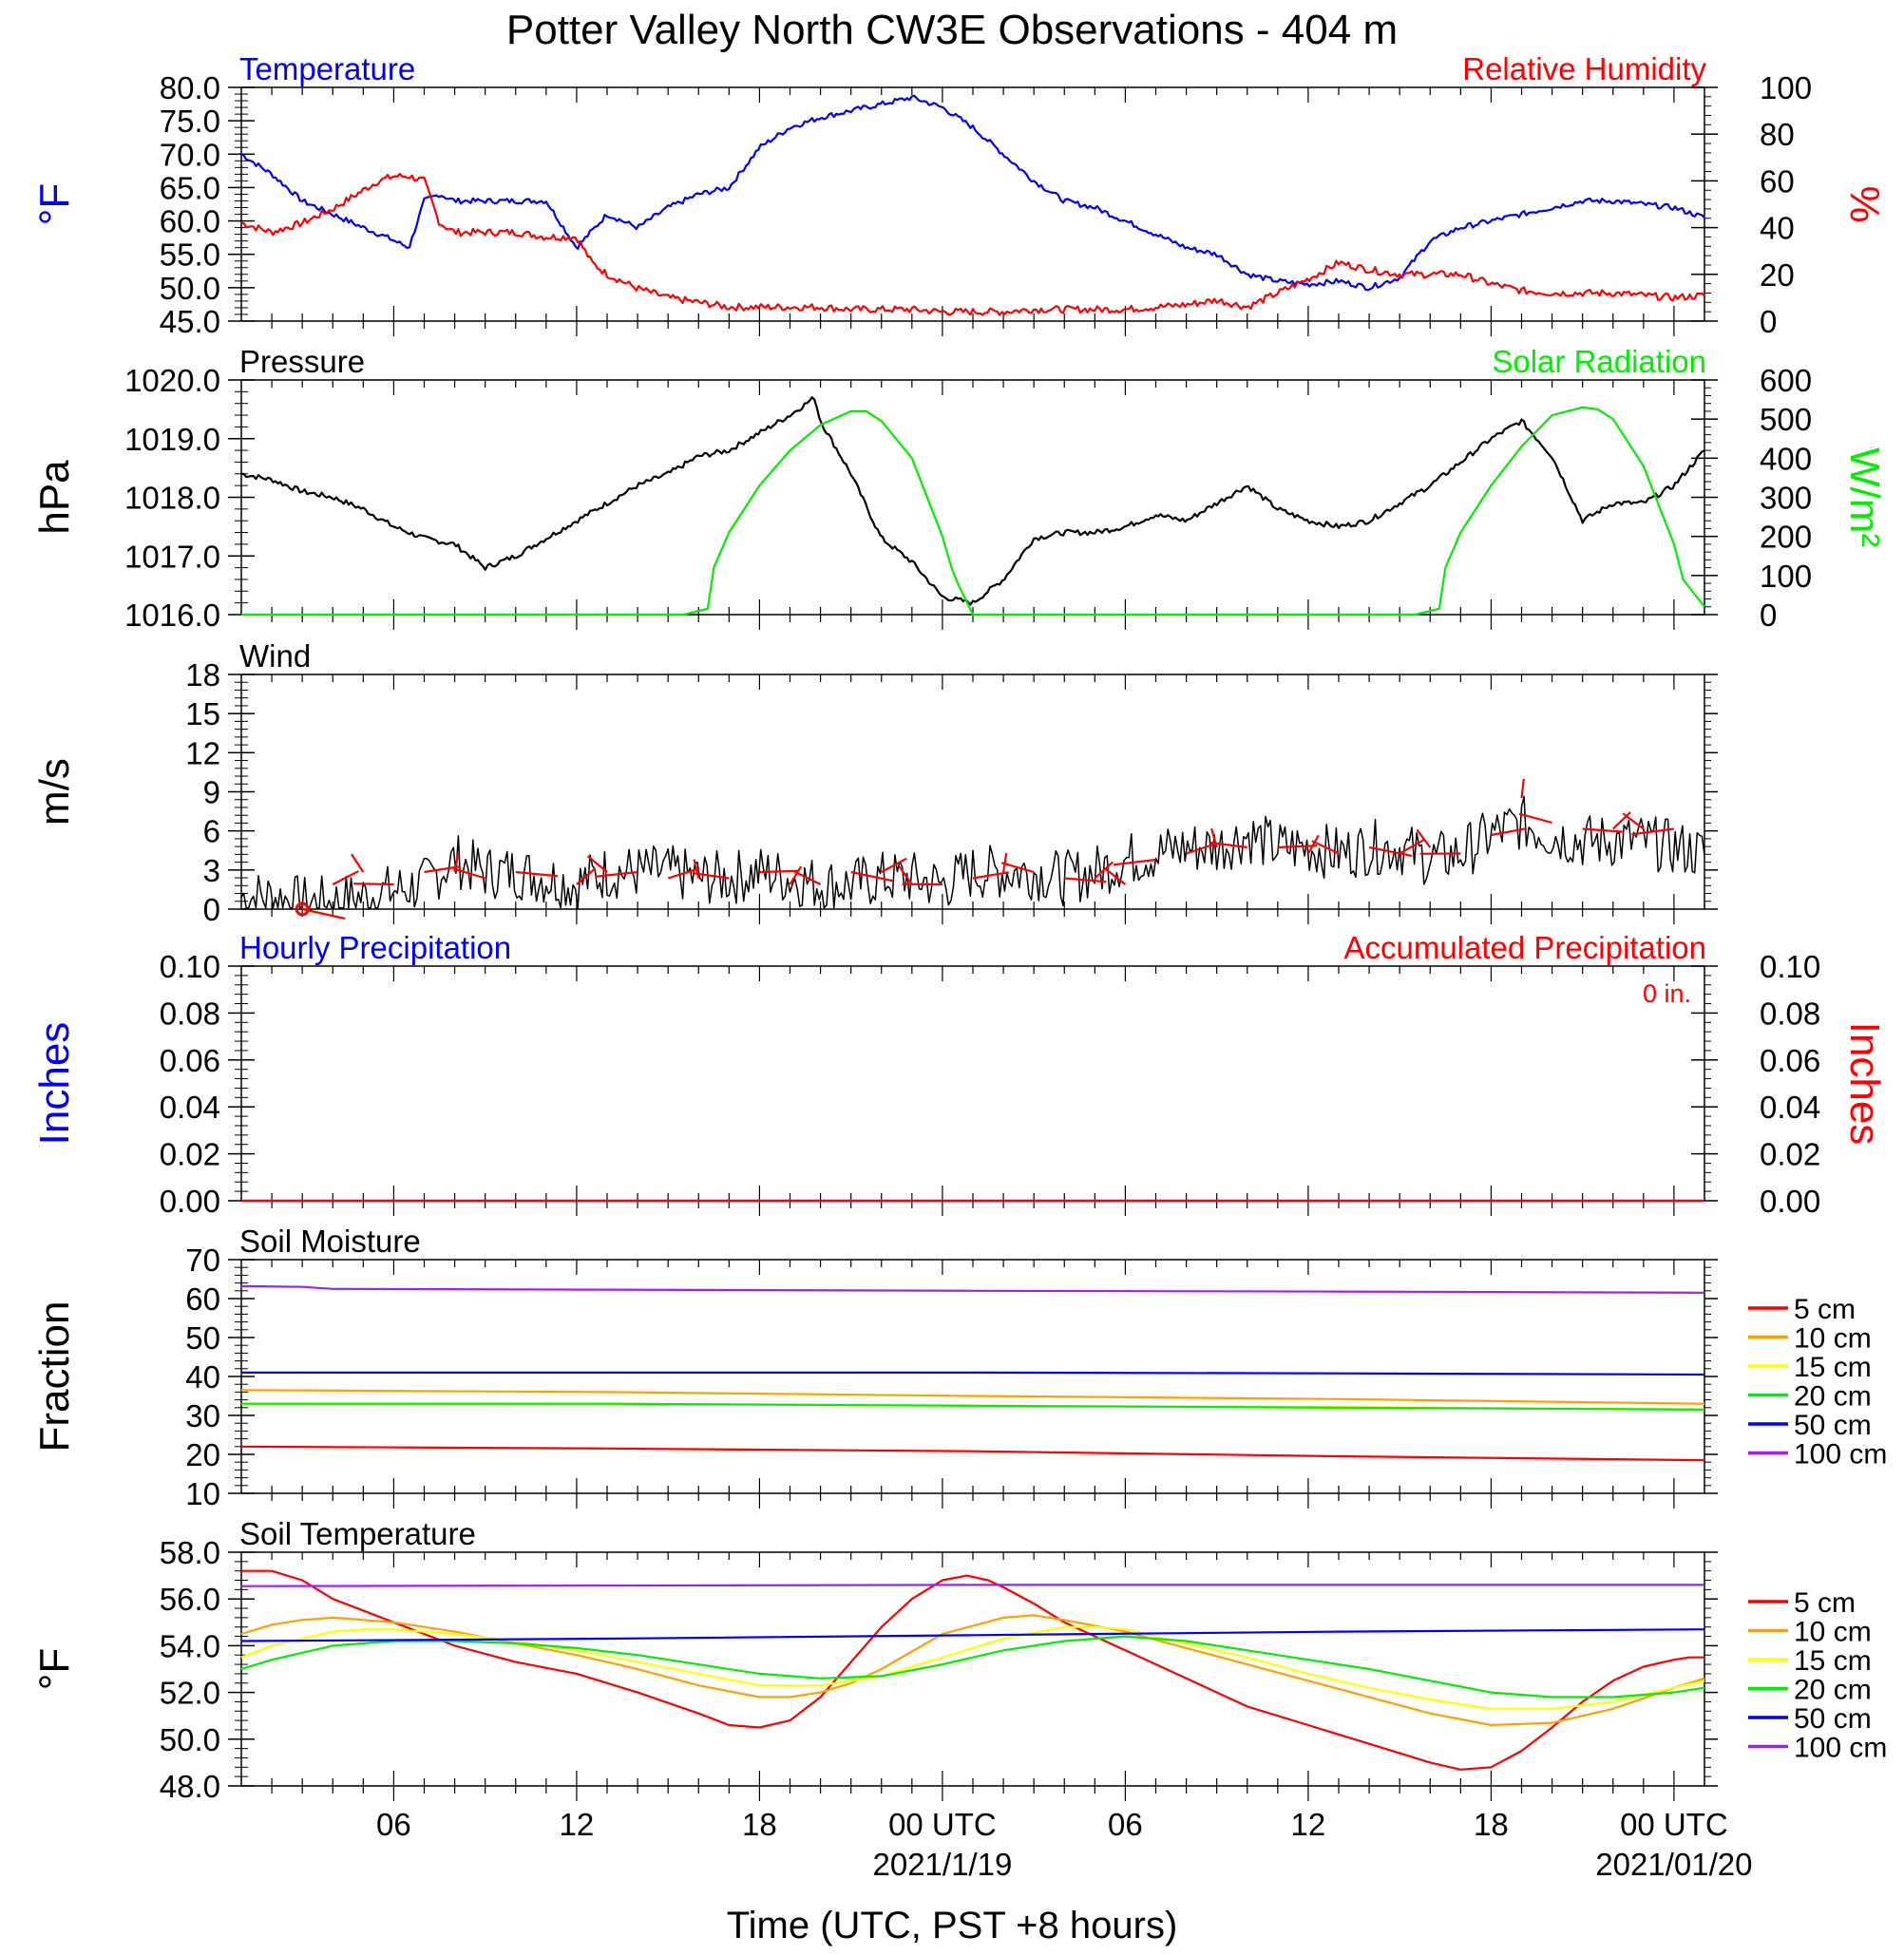 The width and height of the screenshot is (1904, 1955). I want to click on y-right-tick-label: 400, so click(1786, 458).